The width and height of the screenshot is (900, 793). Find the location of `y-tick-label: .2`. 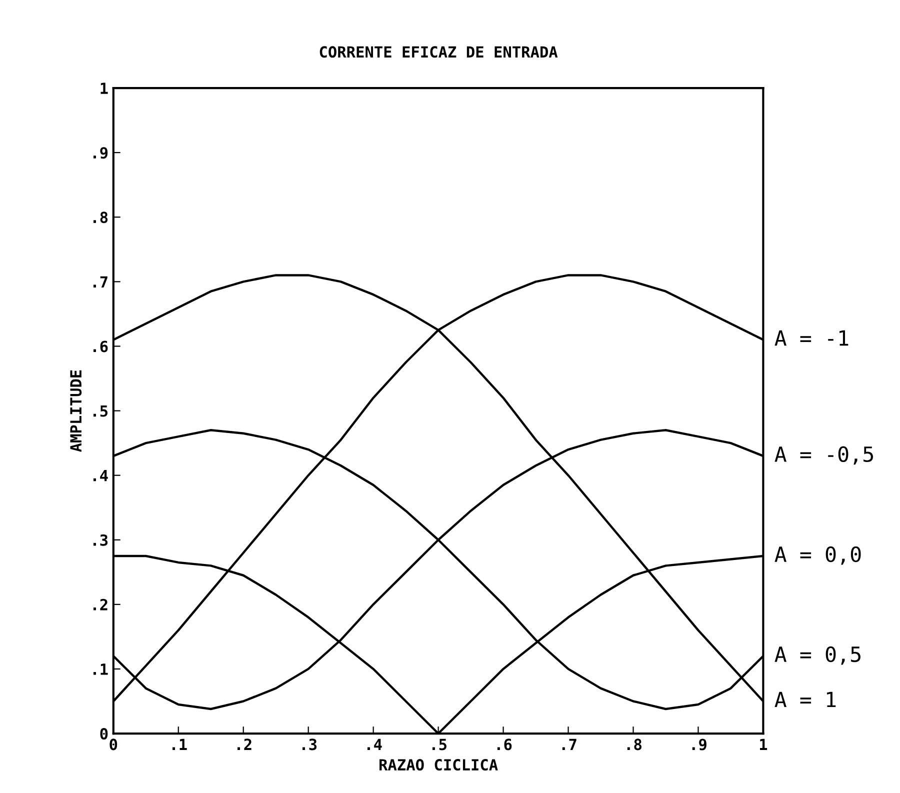

y-tick-label: .2 is located at coordinates (100, 604).